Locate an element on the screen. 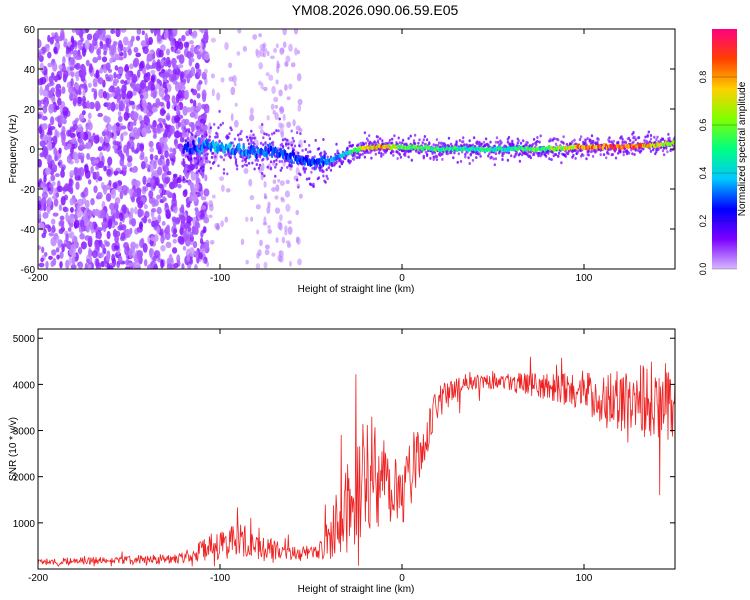 This screenshot has width=750, height=600. x-tick-label: -100 is located at coordinates (220, 578).